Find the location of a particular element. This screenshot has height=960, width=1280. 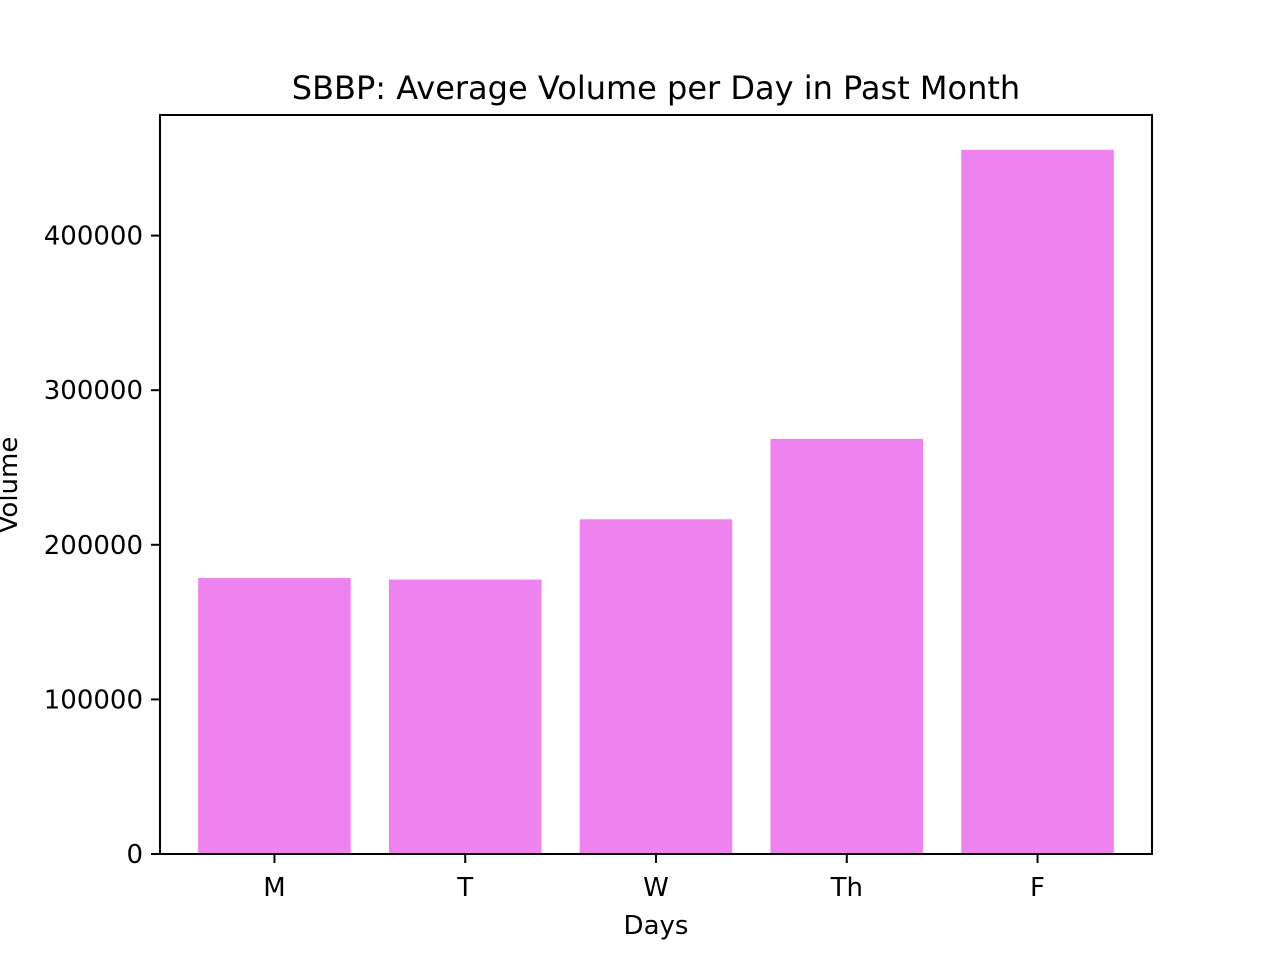

x-tick-label: F is located at coordinates (1037, 888).